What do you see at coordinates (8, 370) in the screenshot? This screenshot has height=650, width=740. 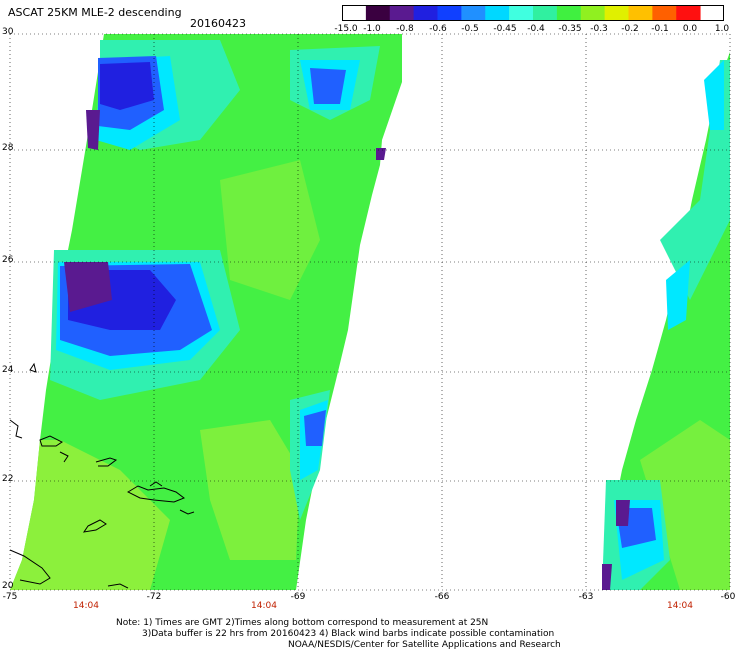 I see `lat-label: 24` at bounding box center [8, 370].